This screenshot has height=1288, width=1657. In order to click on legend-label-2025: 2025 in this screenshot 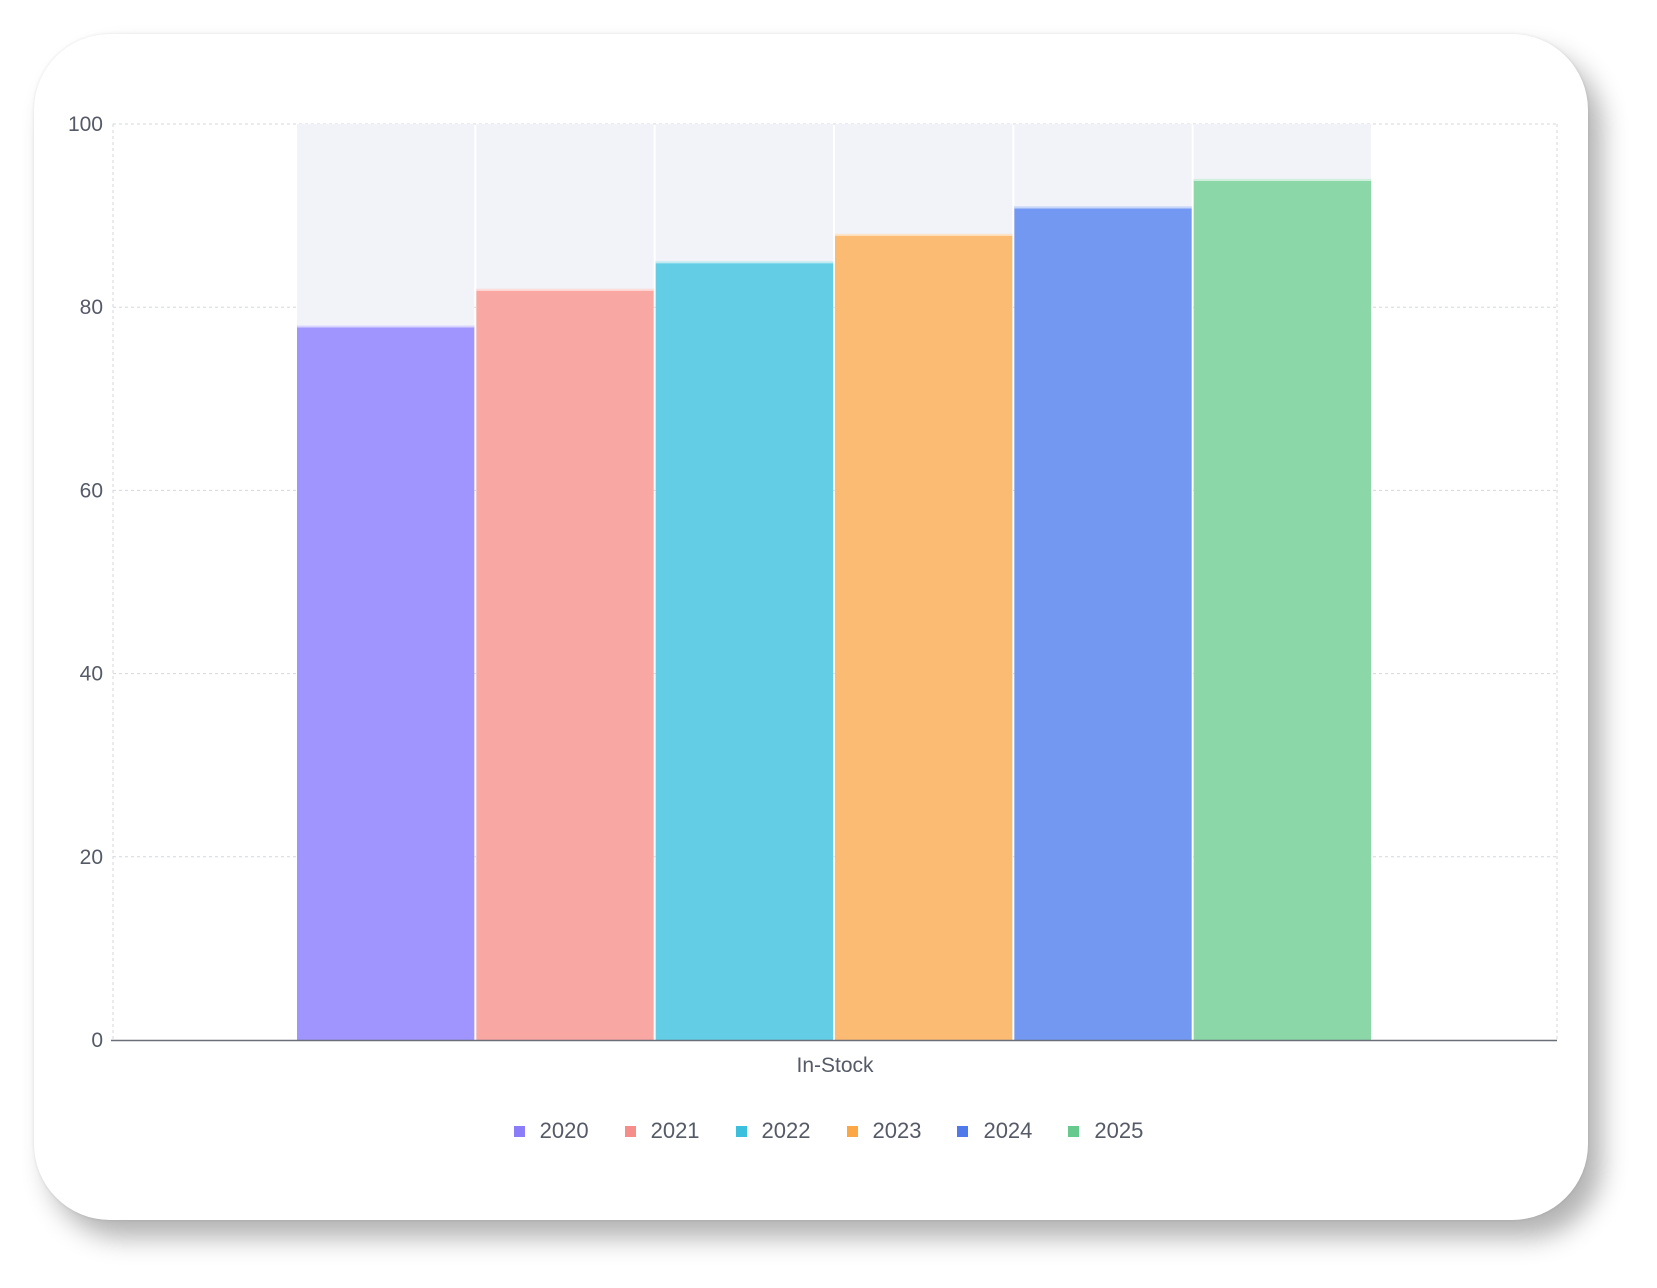, I will do `click(1119, 1130)`.